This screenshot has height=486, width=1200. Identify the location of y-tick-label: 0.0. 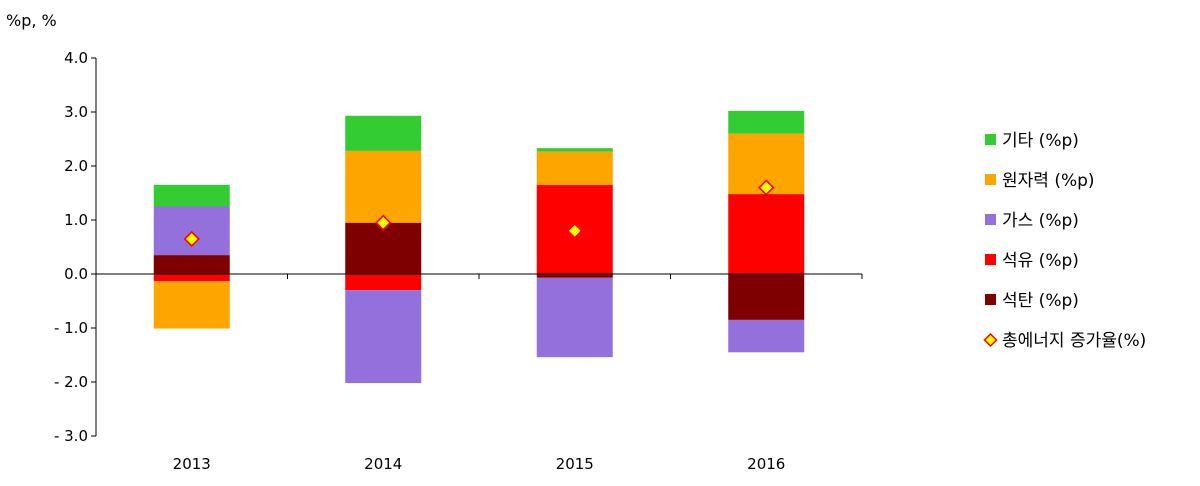
(76, 274).